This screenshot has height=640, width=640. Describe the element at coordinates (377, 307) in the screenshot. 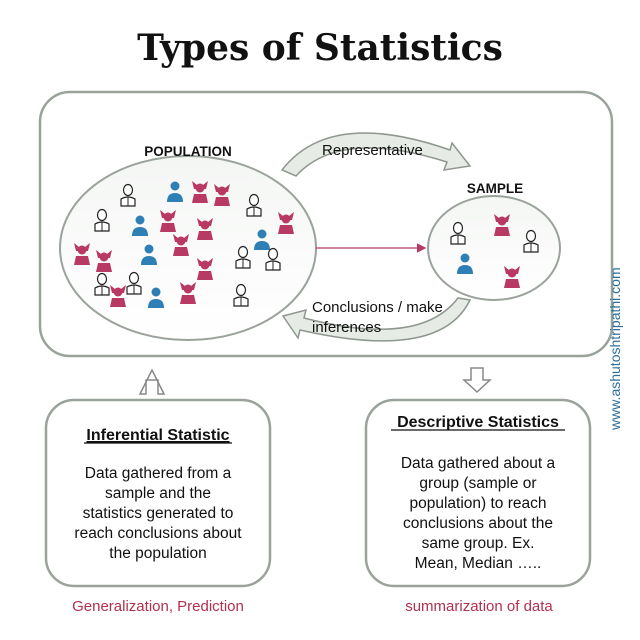

I see `conclusions-label-line1: Conclusions / make` at that location.